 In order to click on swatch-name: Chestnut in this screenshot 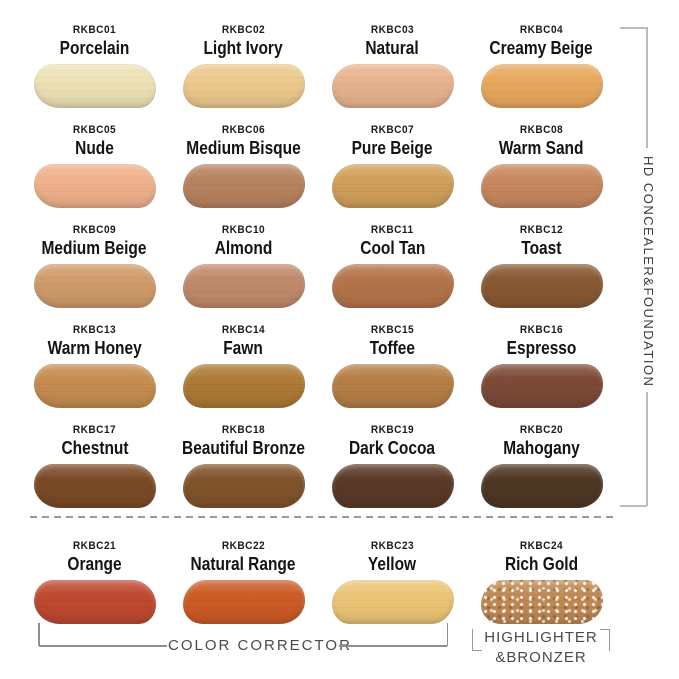, I will do `click(94, 448)`.